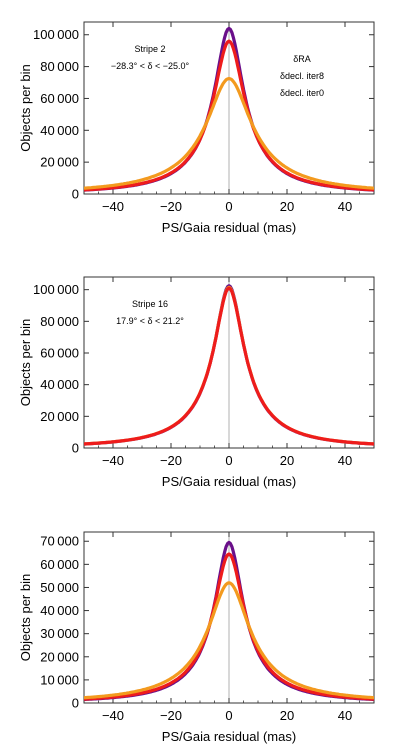  I want to click on y-tick-label: 30 000, so click(59, 633).